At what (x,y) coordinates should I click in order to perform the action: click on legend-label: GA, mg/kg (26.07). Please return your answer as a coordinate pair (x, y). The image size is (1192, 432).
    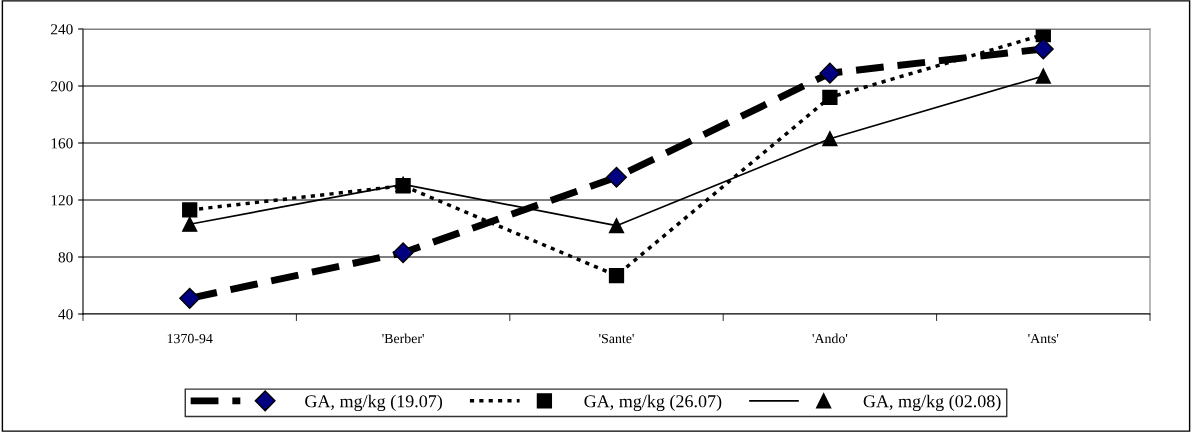
    Looking at the image, I should click on (653, 403).